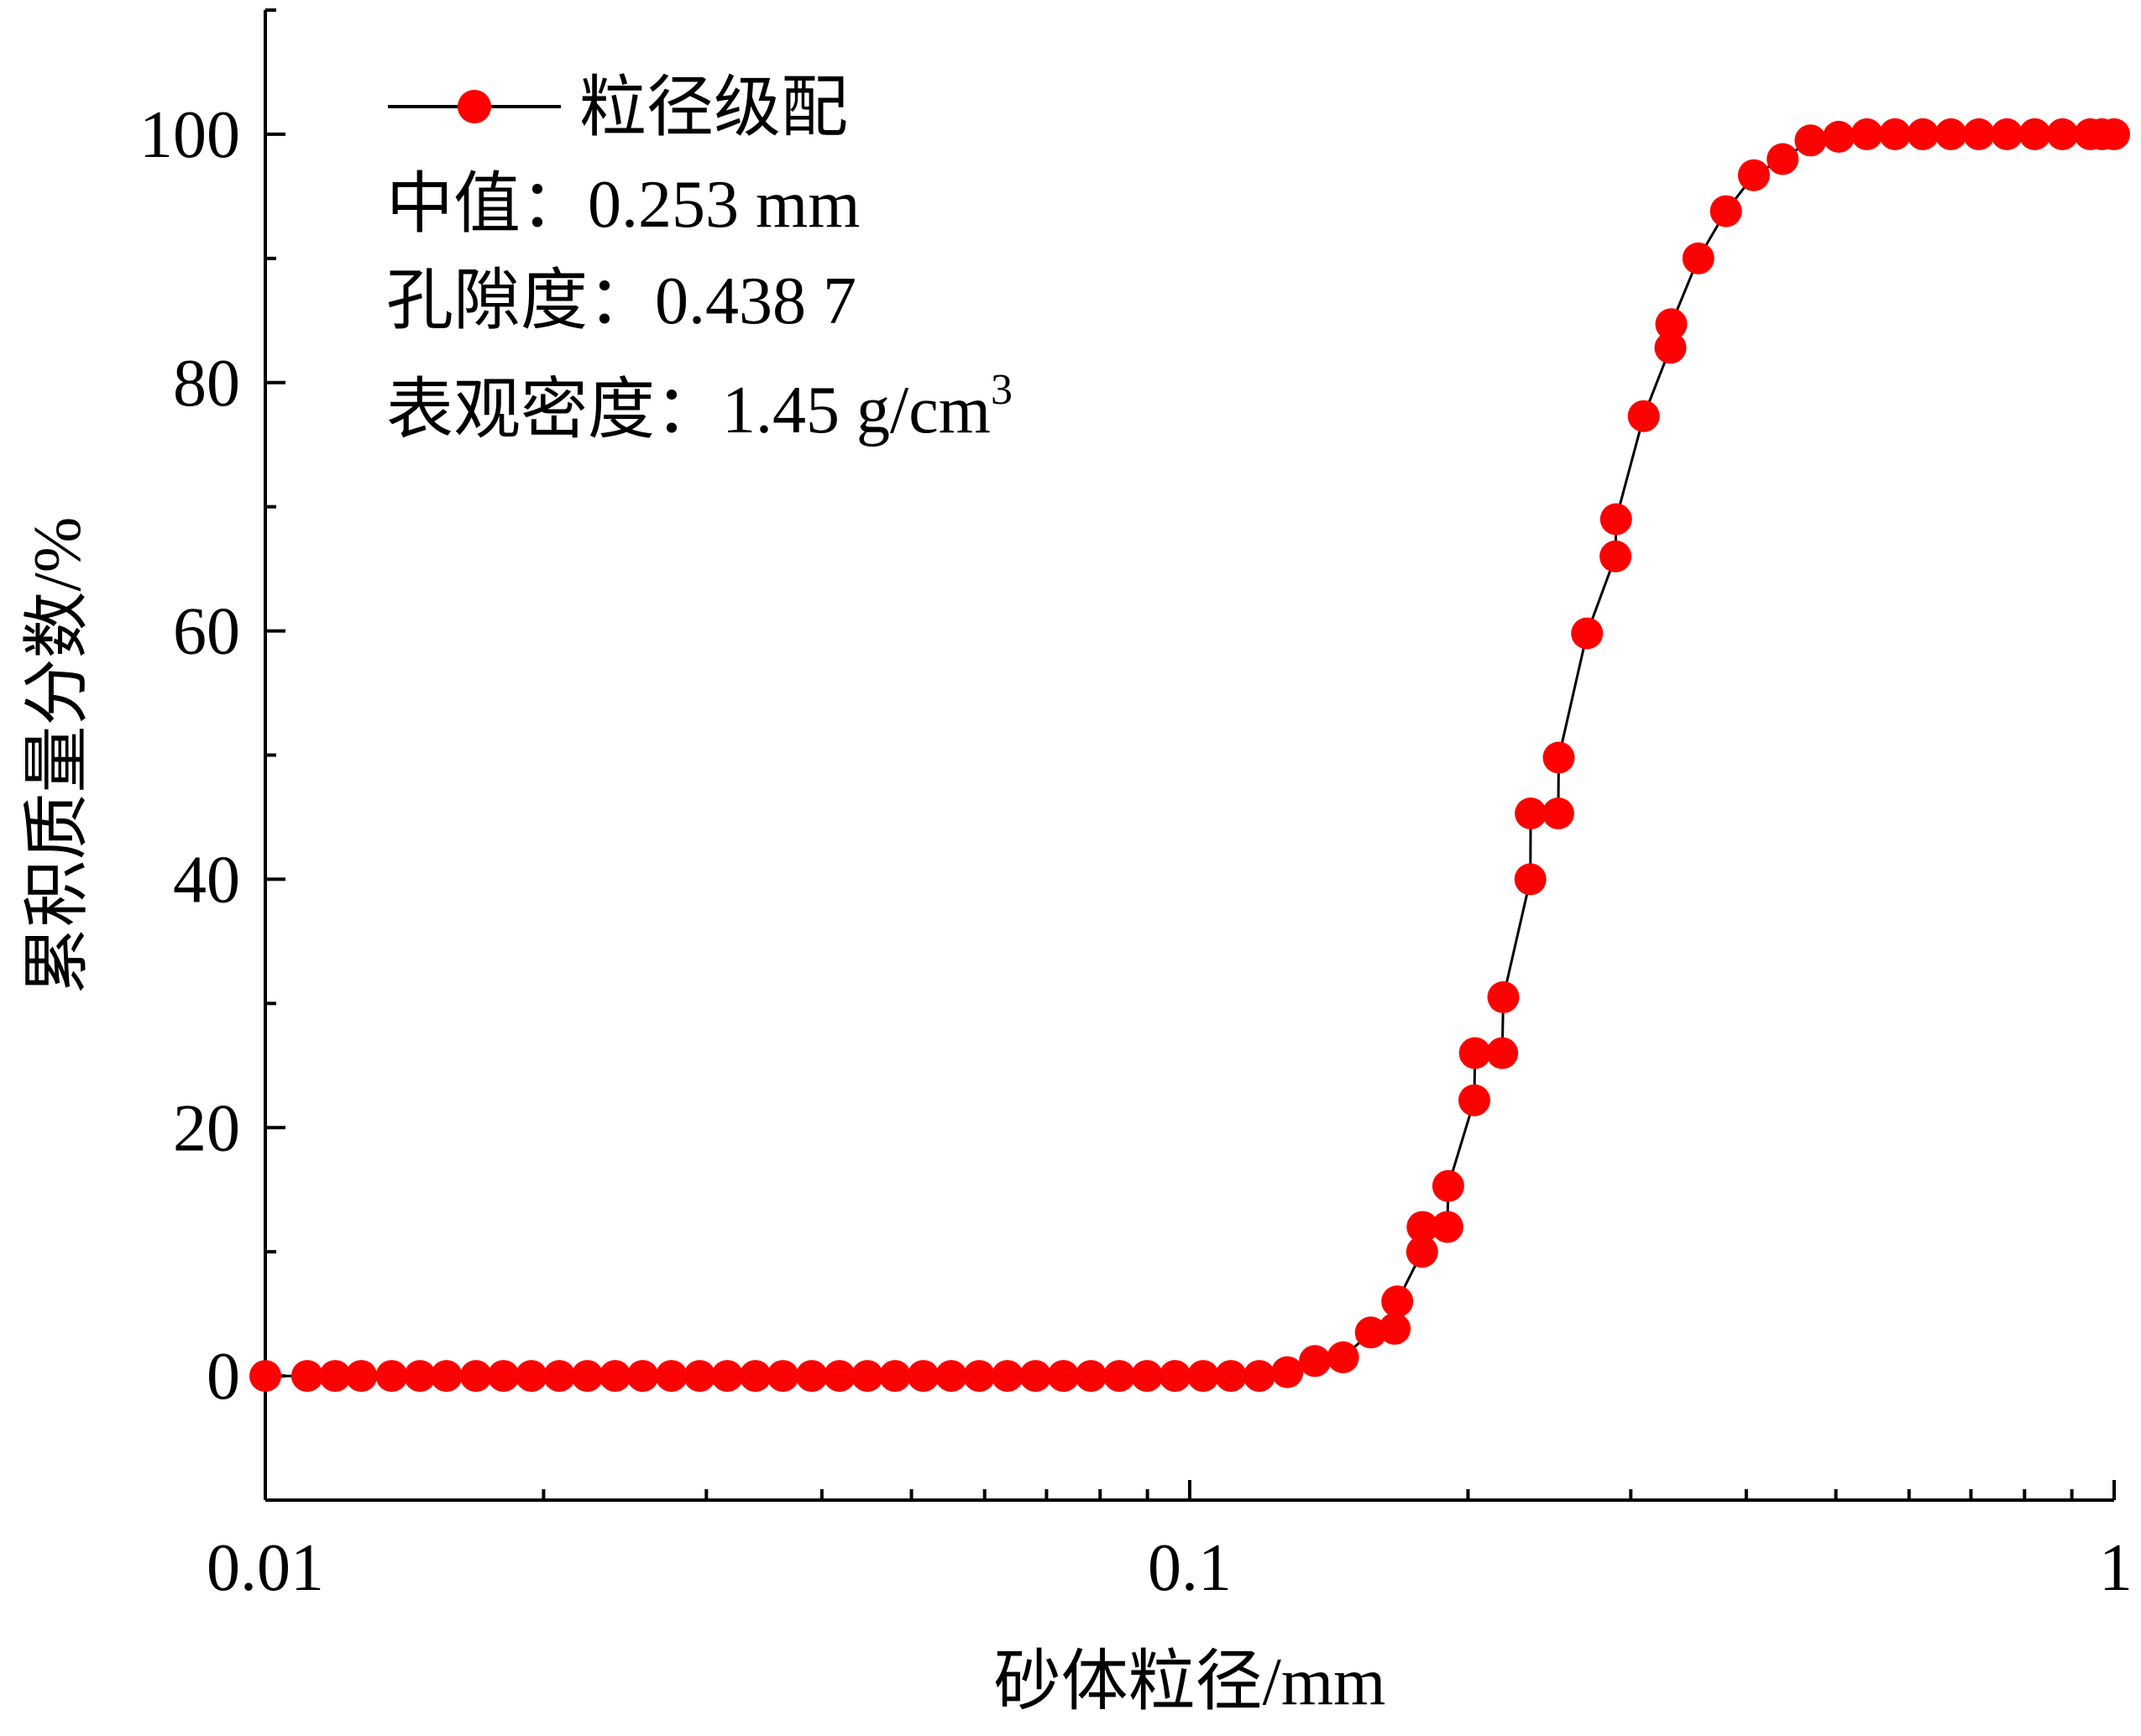 The image size is (2141, 1736). Describe the element at coordinates (206, 632) in the screenshot. I see `y-tick-label: 60` at that location.